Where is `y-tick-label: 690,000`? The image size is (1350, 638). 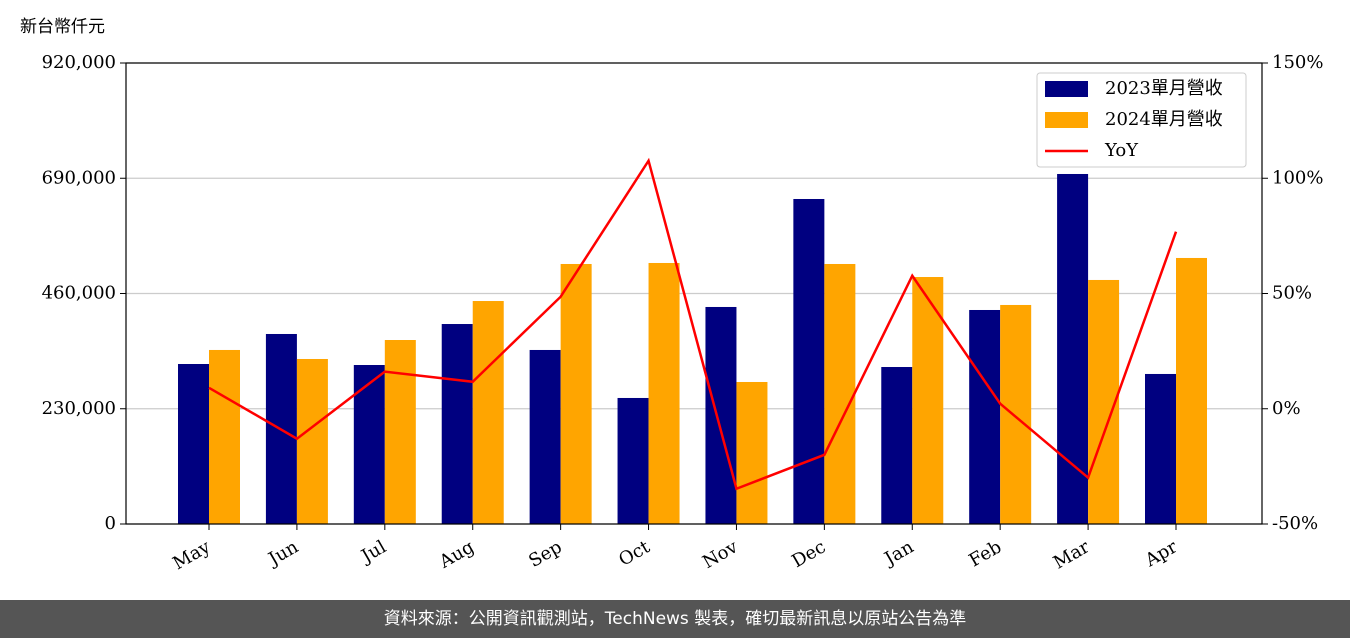
y-tick-label: 690,000 is located at coordinates (79, 177).